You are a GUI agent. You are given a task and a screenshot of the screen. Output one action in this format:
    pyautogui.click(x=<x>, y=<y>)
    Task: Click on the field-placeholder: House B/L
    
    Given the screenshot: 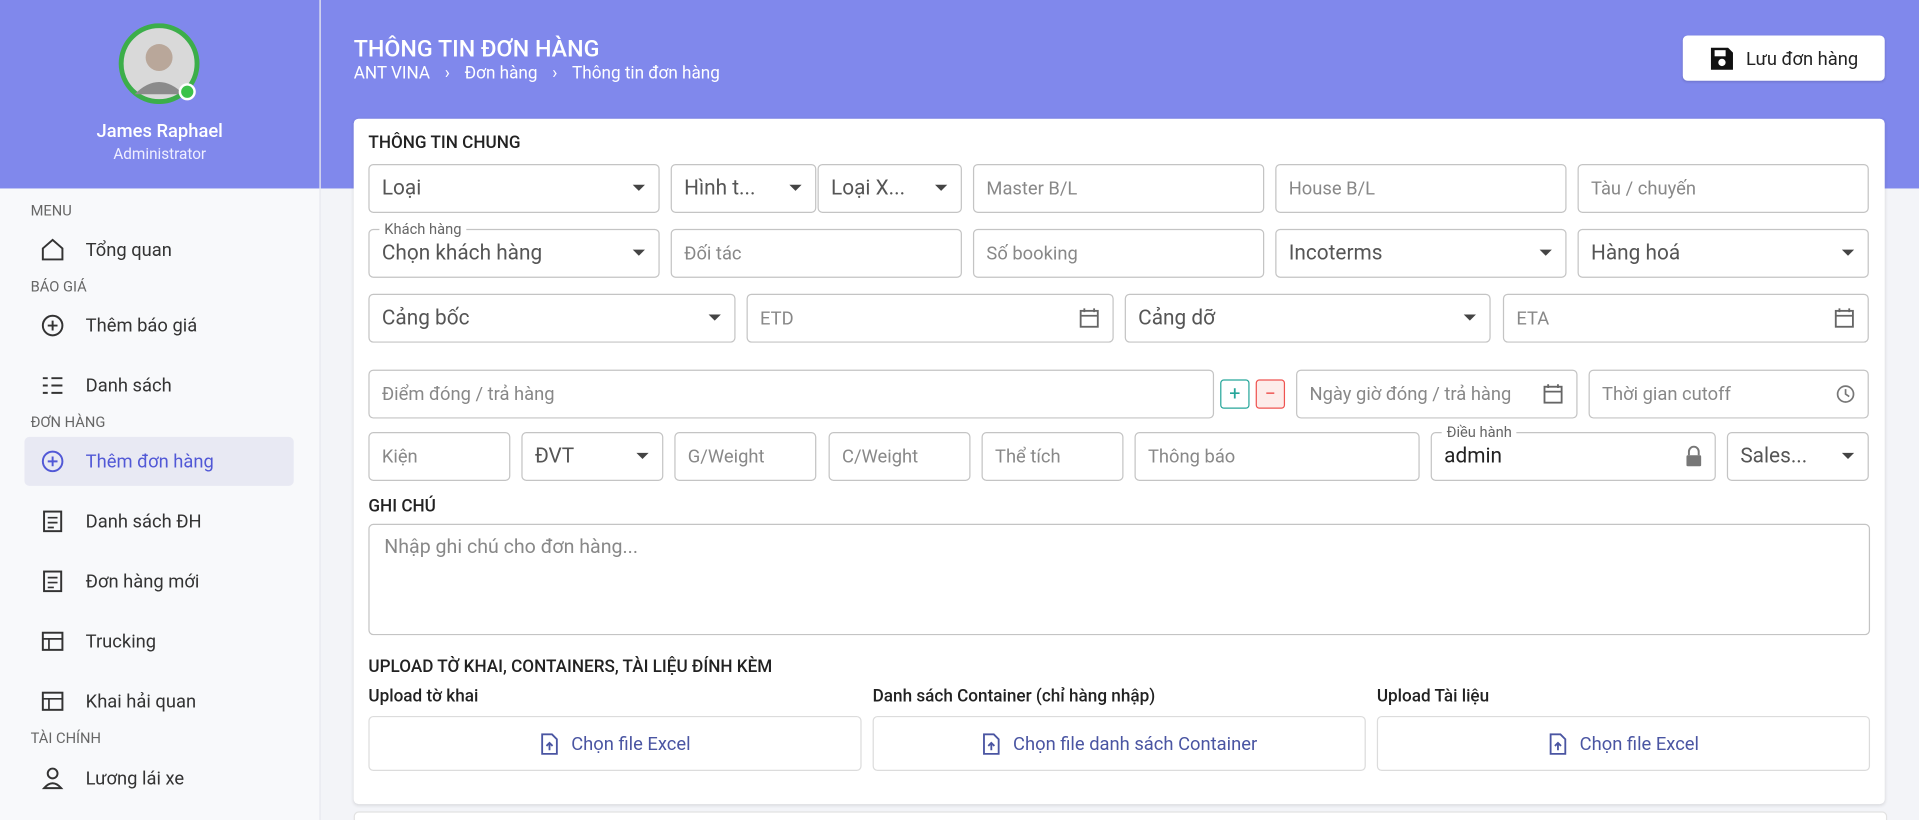 What is the action you would take?
    pyautogui.click(x=1332, y=188)
    